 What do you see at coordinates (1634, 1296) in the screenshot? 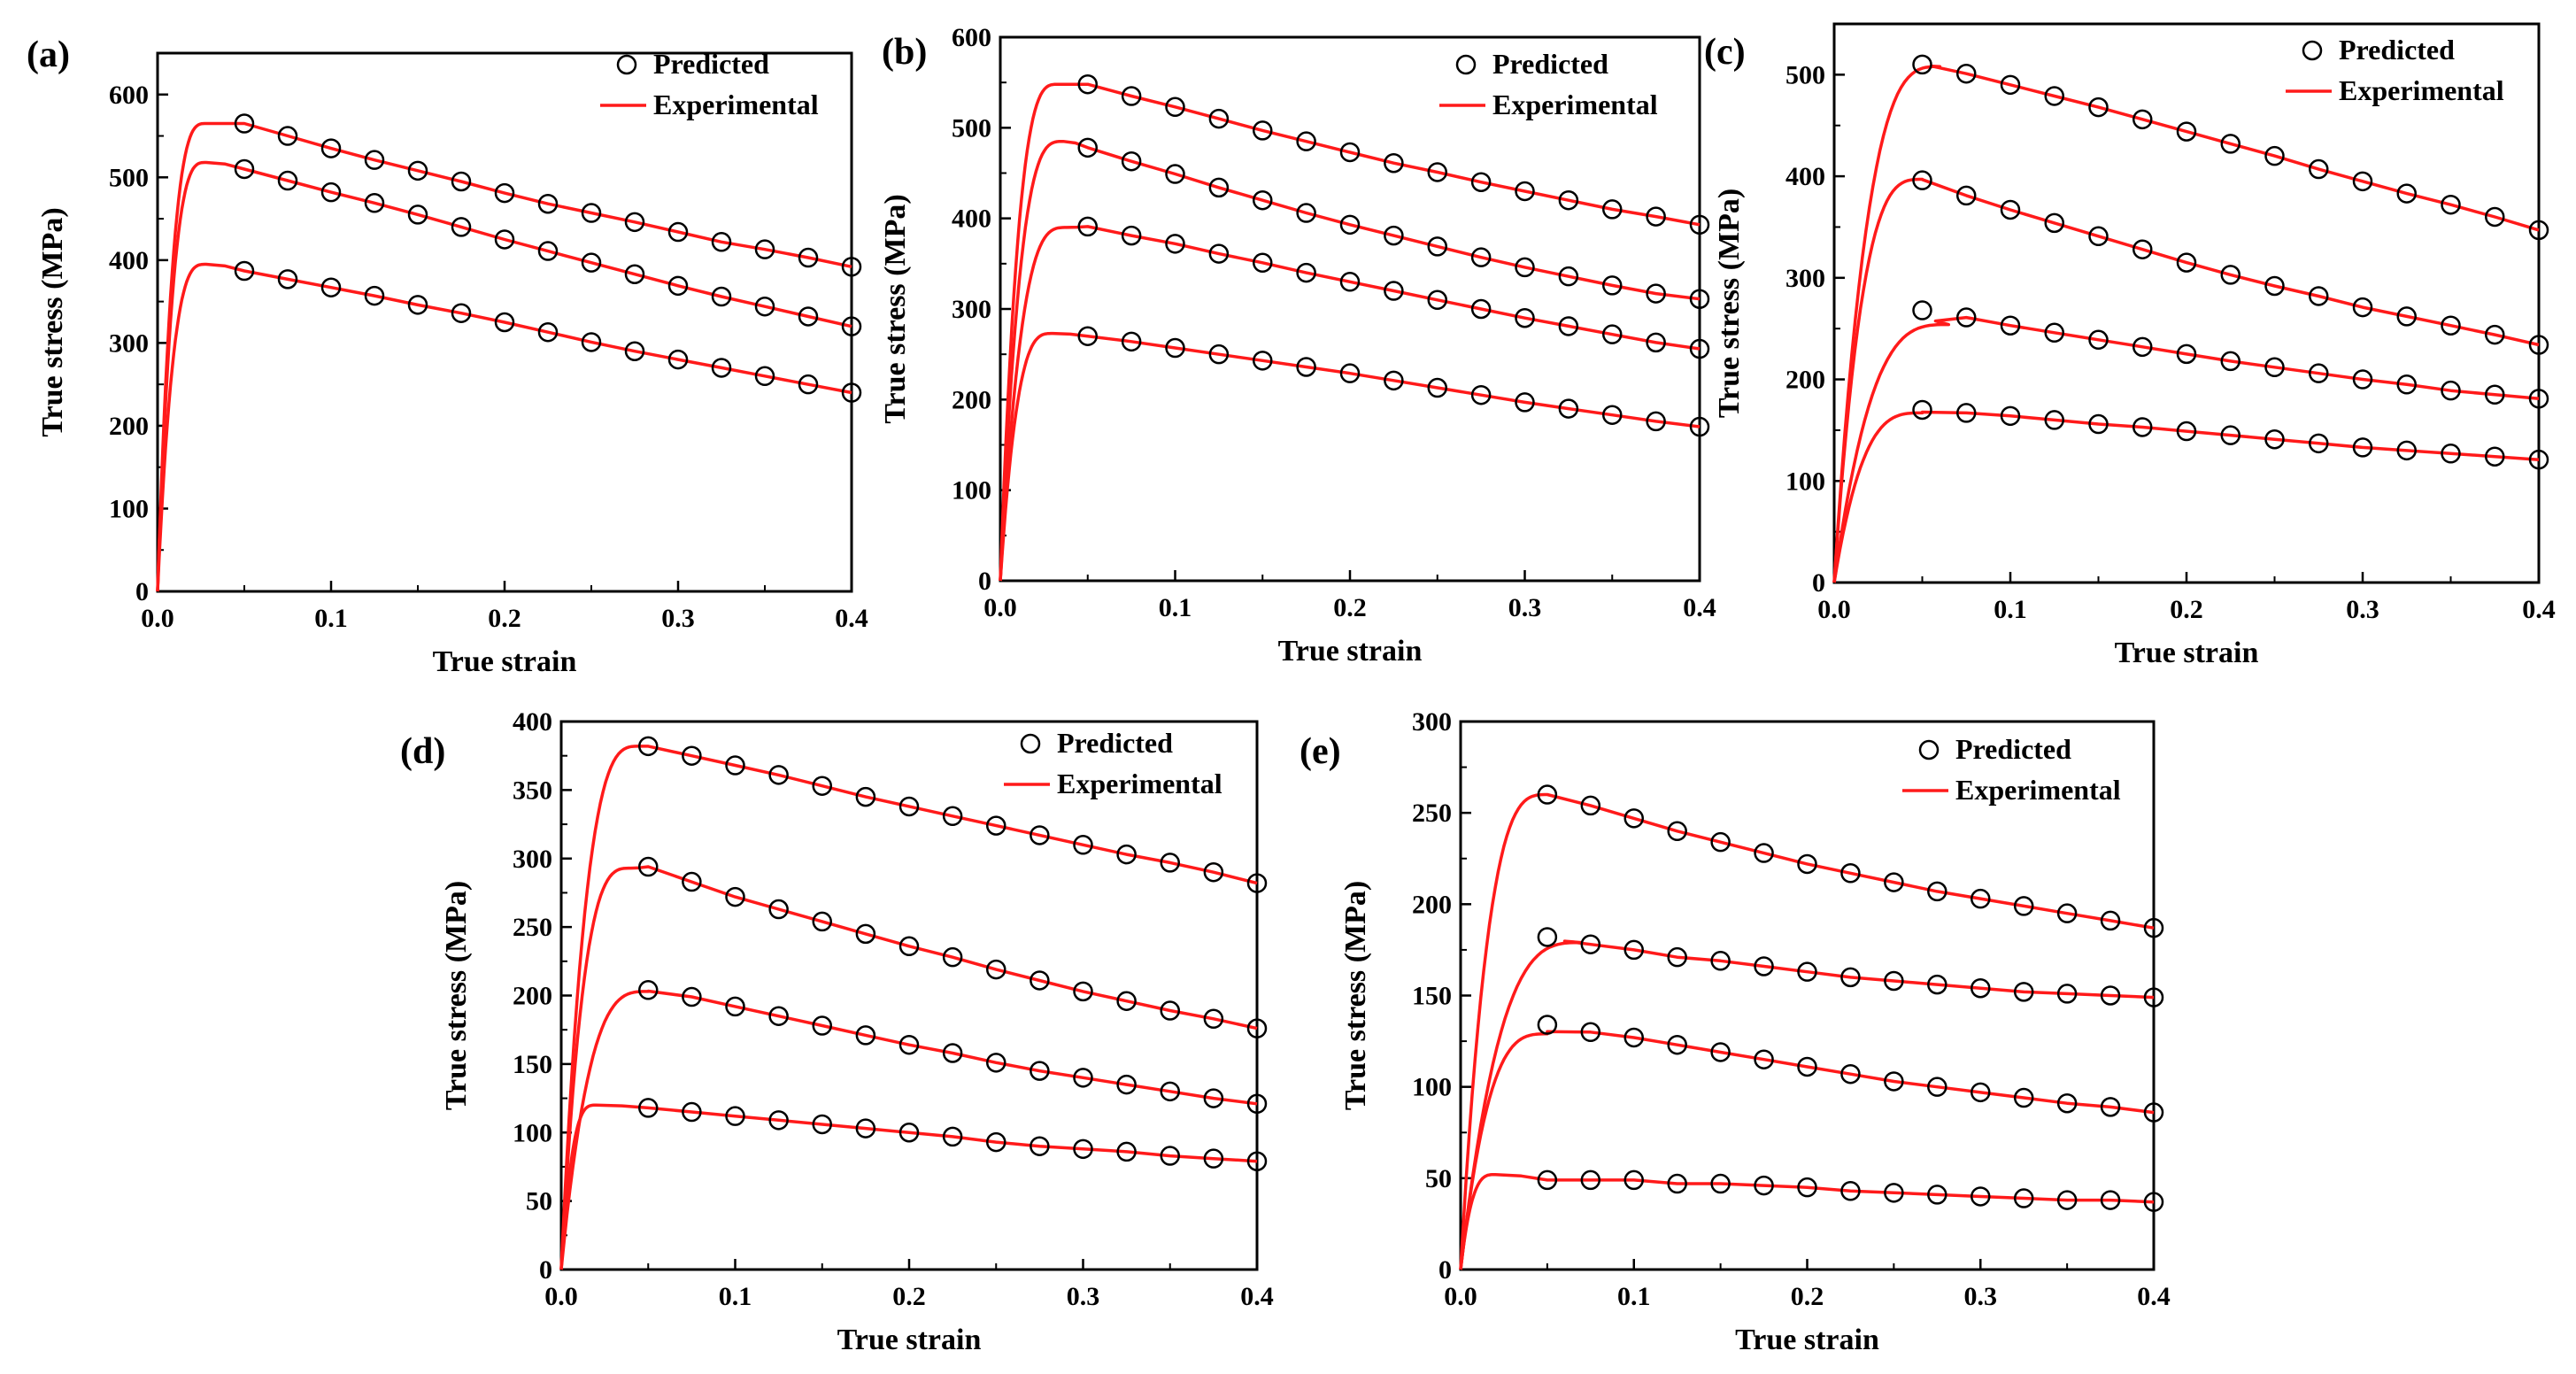
I see `x-tick-label: 0.1` at bounding box center [1634, 1296].